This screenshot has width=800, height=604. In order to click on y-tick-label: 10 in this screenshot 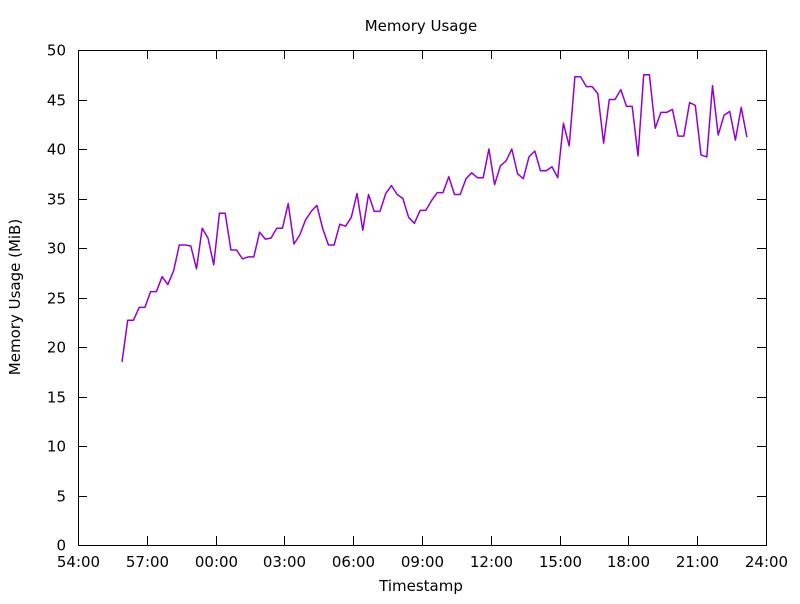, I will do `click(56, 447)`.